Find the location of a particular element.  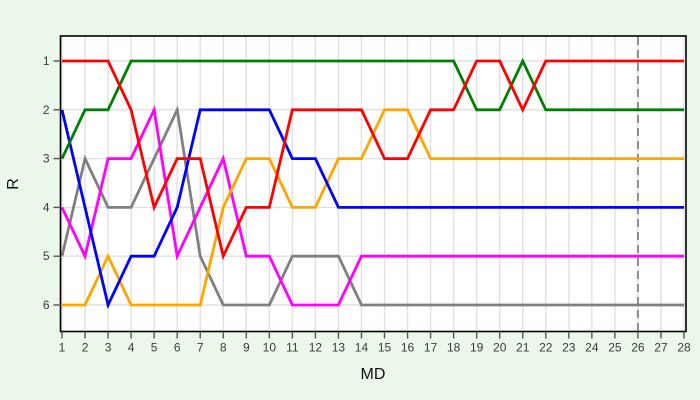

y-tick-label: 1 is located at coordinates (46, 61).